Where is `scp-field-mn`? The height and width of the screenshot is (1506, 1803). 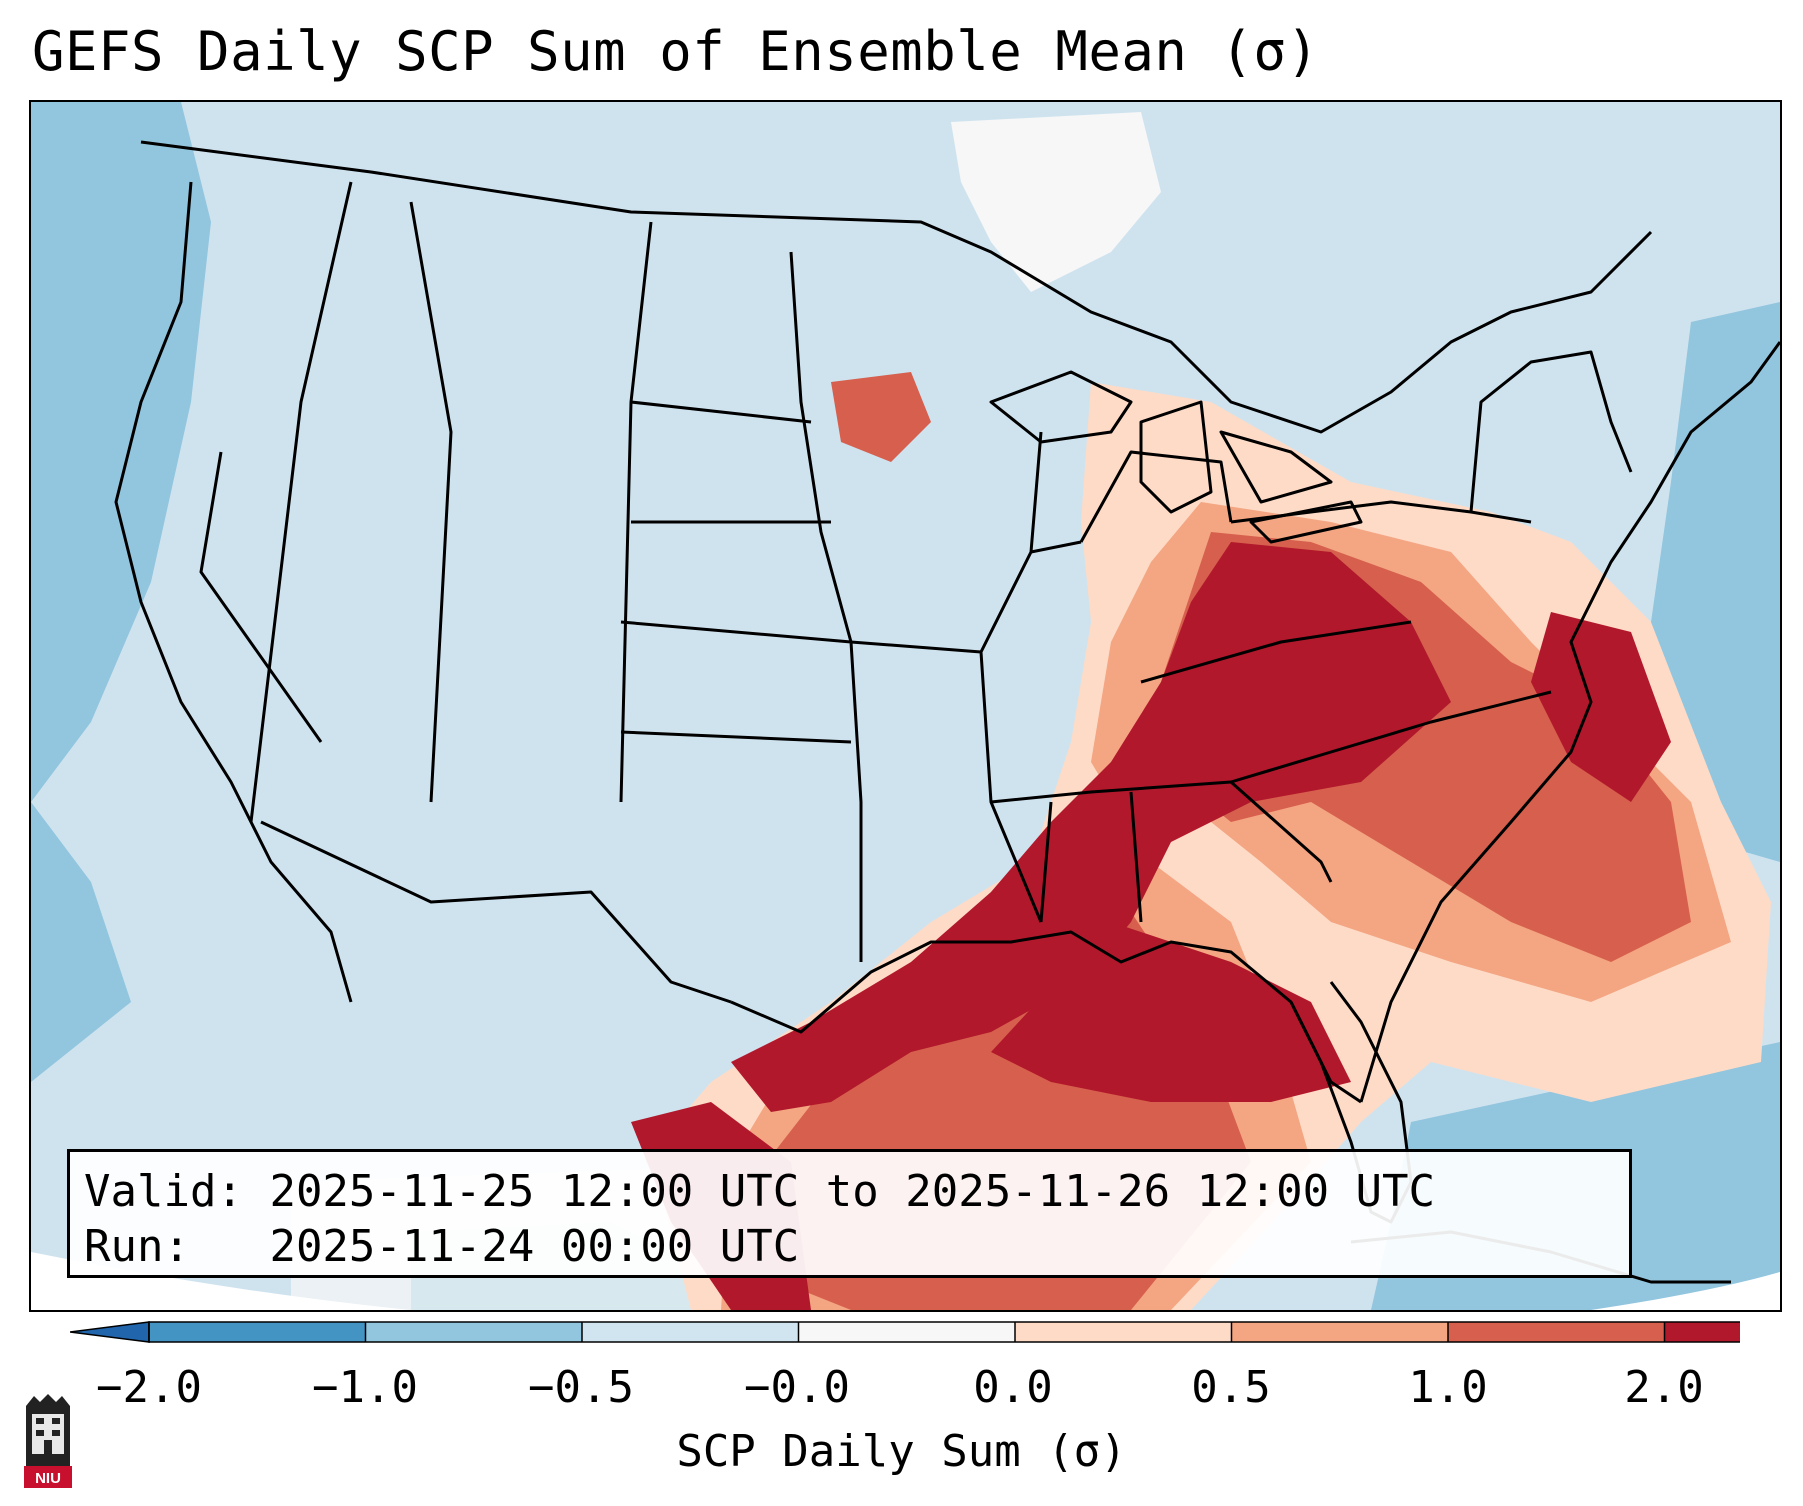 scp-field-mn is located at coordinates (881, 417).